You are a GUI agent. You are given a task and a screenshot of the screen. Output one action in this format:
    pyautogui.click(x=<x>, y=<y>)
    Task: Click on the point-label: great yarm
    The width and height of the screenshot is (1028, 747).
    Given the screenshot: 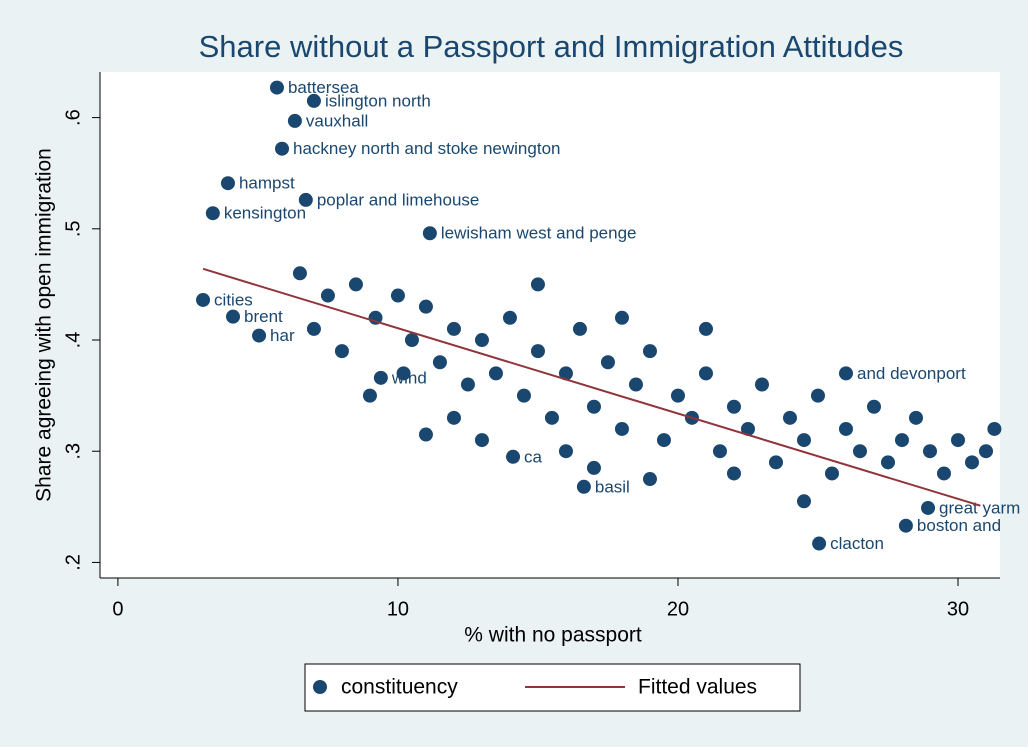 What is the action you would take?
    pyautogui.click(x=979, y=507)
    